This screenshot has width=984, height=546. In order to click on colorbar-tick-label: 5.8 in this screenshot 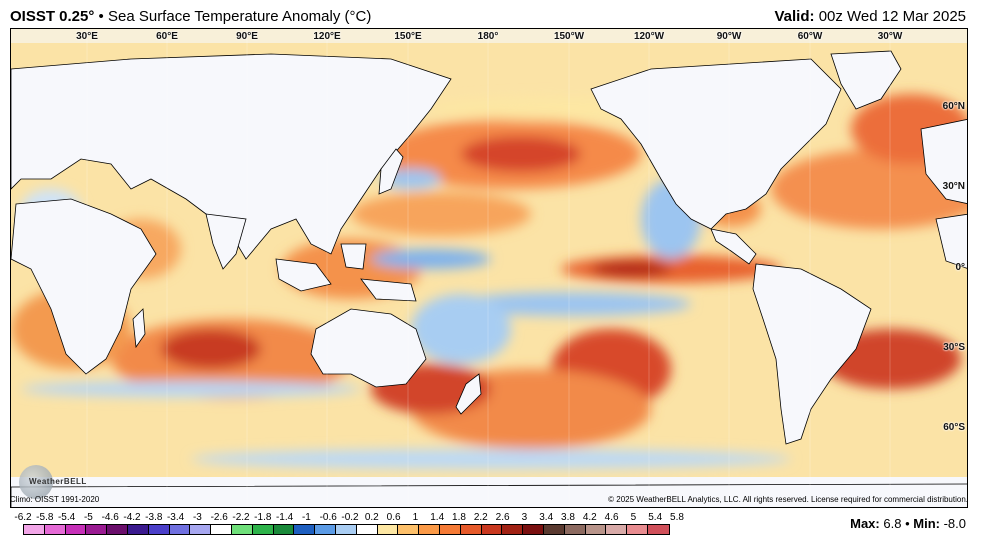, I will do `click(677, 517)`.